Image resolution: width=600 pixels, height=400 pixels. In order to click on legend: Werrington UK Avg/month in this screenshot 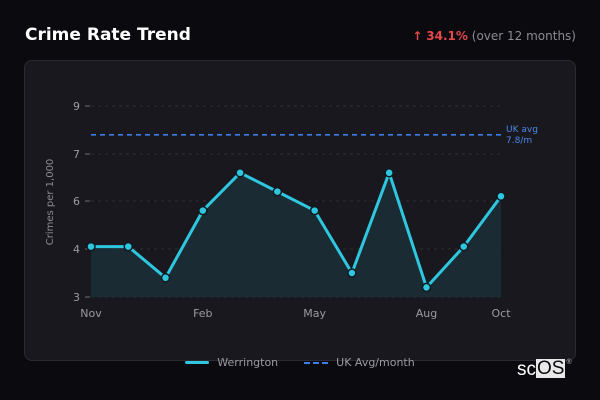, I will do `click(300, 362)`.